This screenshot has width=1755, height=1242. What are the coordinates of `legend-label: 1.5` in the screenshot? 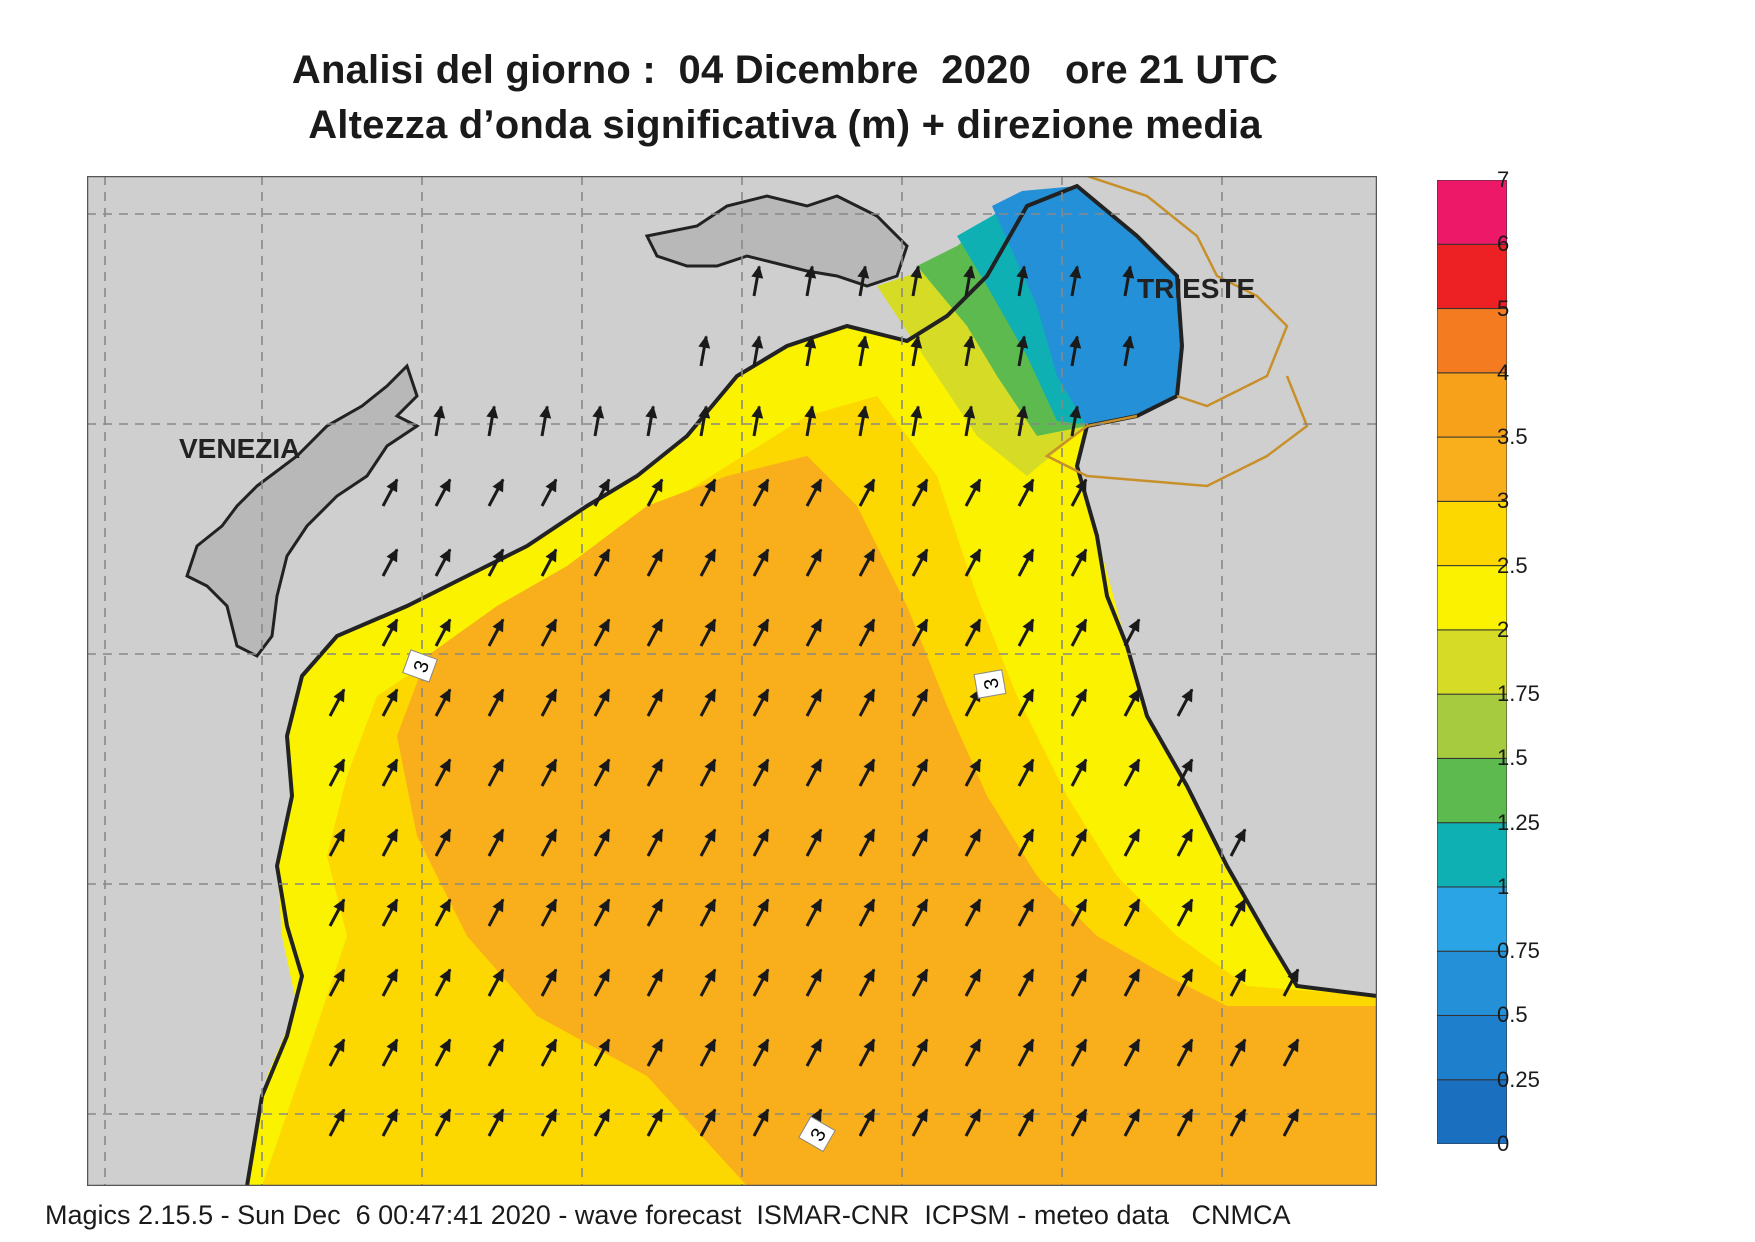 It's located at (1512, 758).